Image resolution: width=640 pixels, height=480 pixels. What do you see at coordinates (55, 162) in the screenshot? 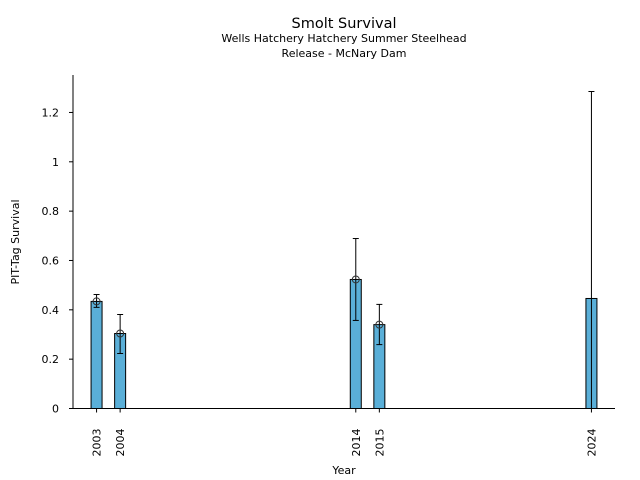
I see `y-tick-label: 1` at bounding box center [55, 162].